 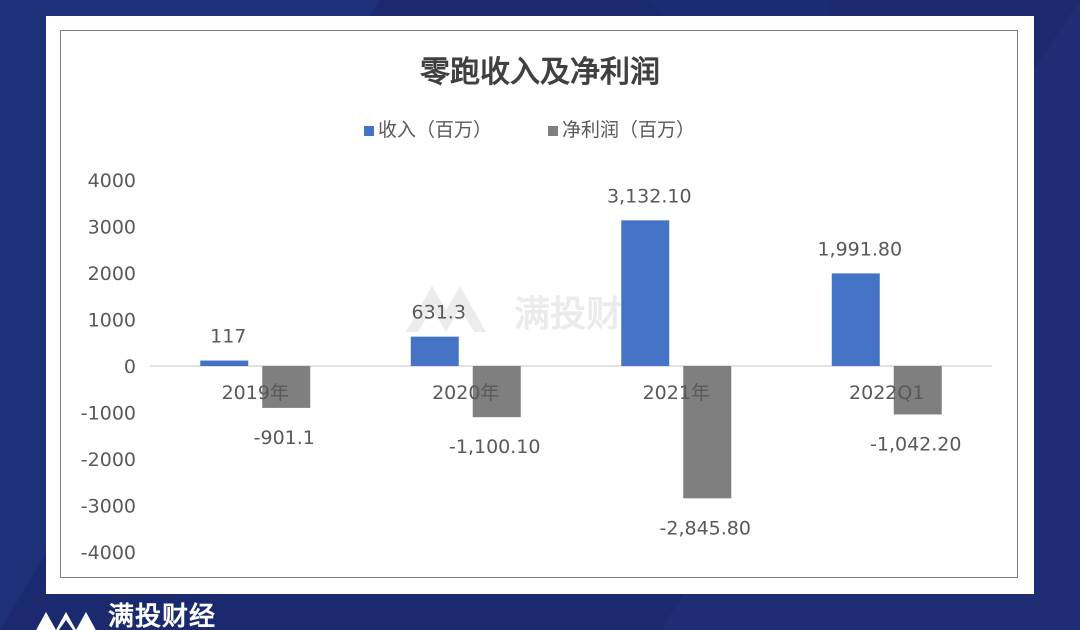 What do you see at coordinates (628, 130) in the screenshot?
I see `legend-label-net-profit: 净利润（百万）` at bounding box center [628, 130].